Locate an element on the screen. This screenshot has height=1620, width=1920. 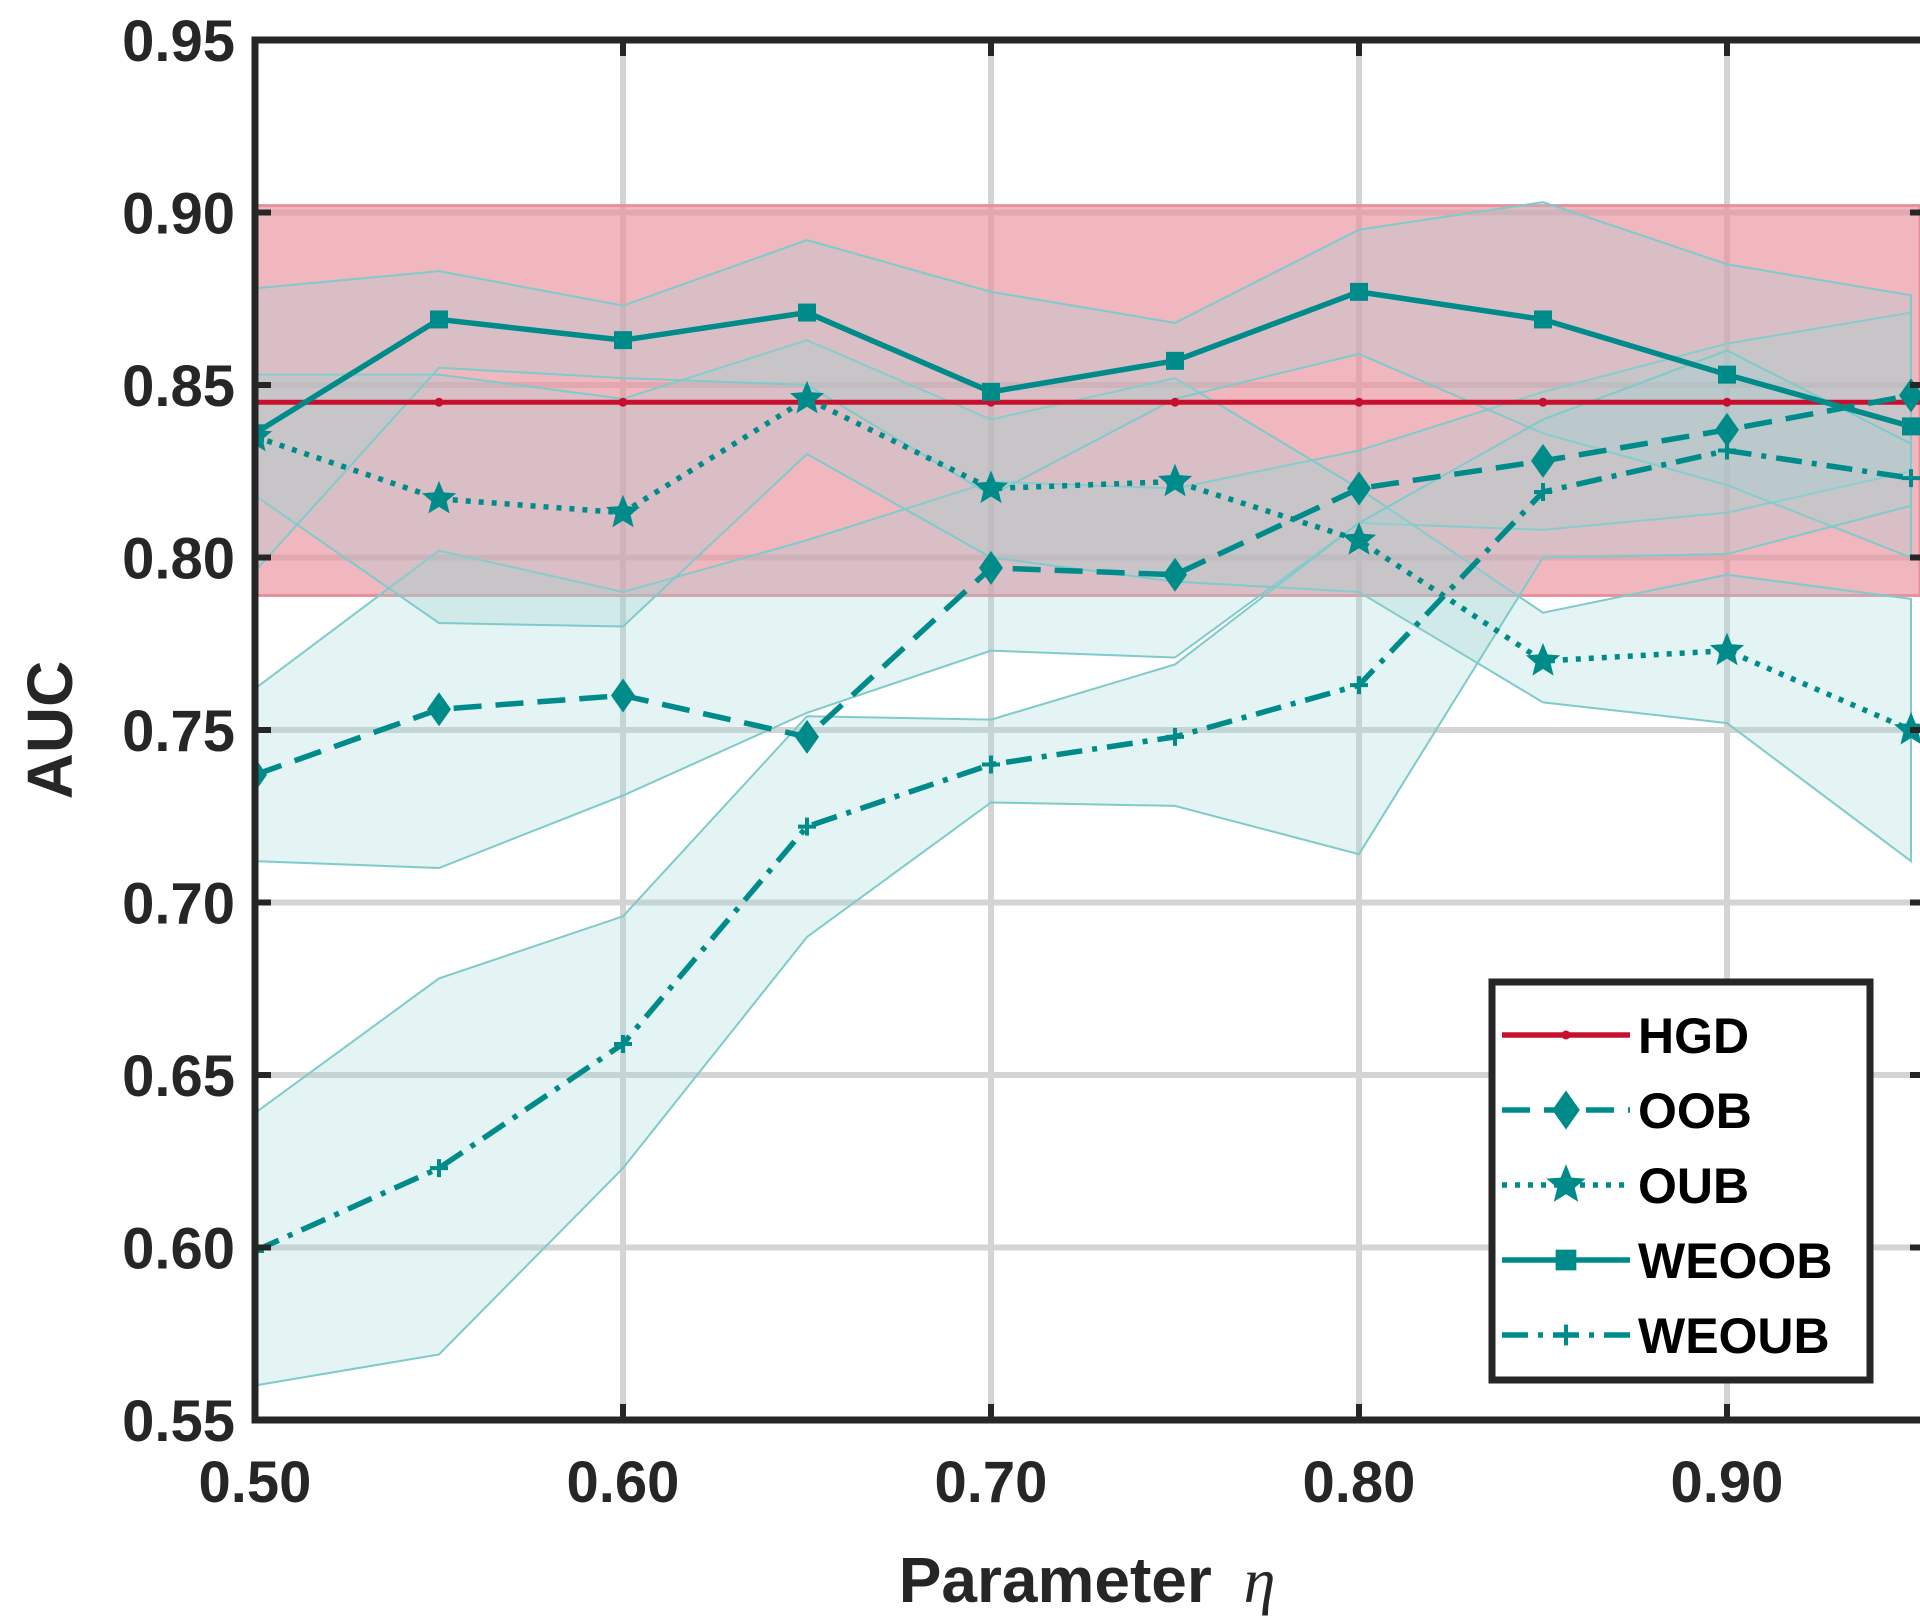
legend-label-weoob: WEOOB is located at coordinates (1735, 1261).